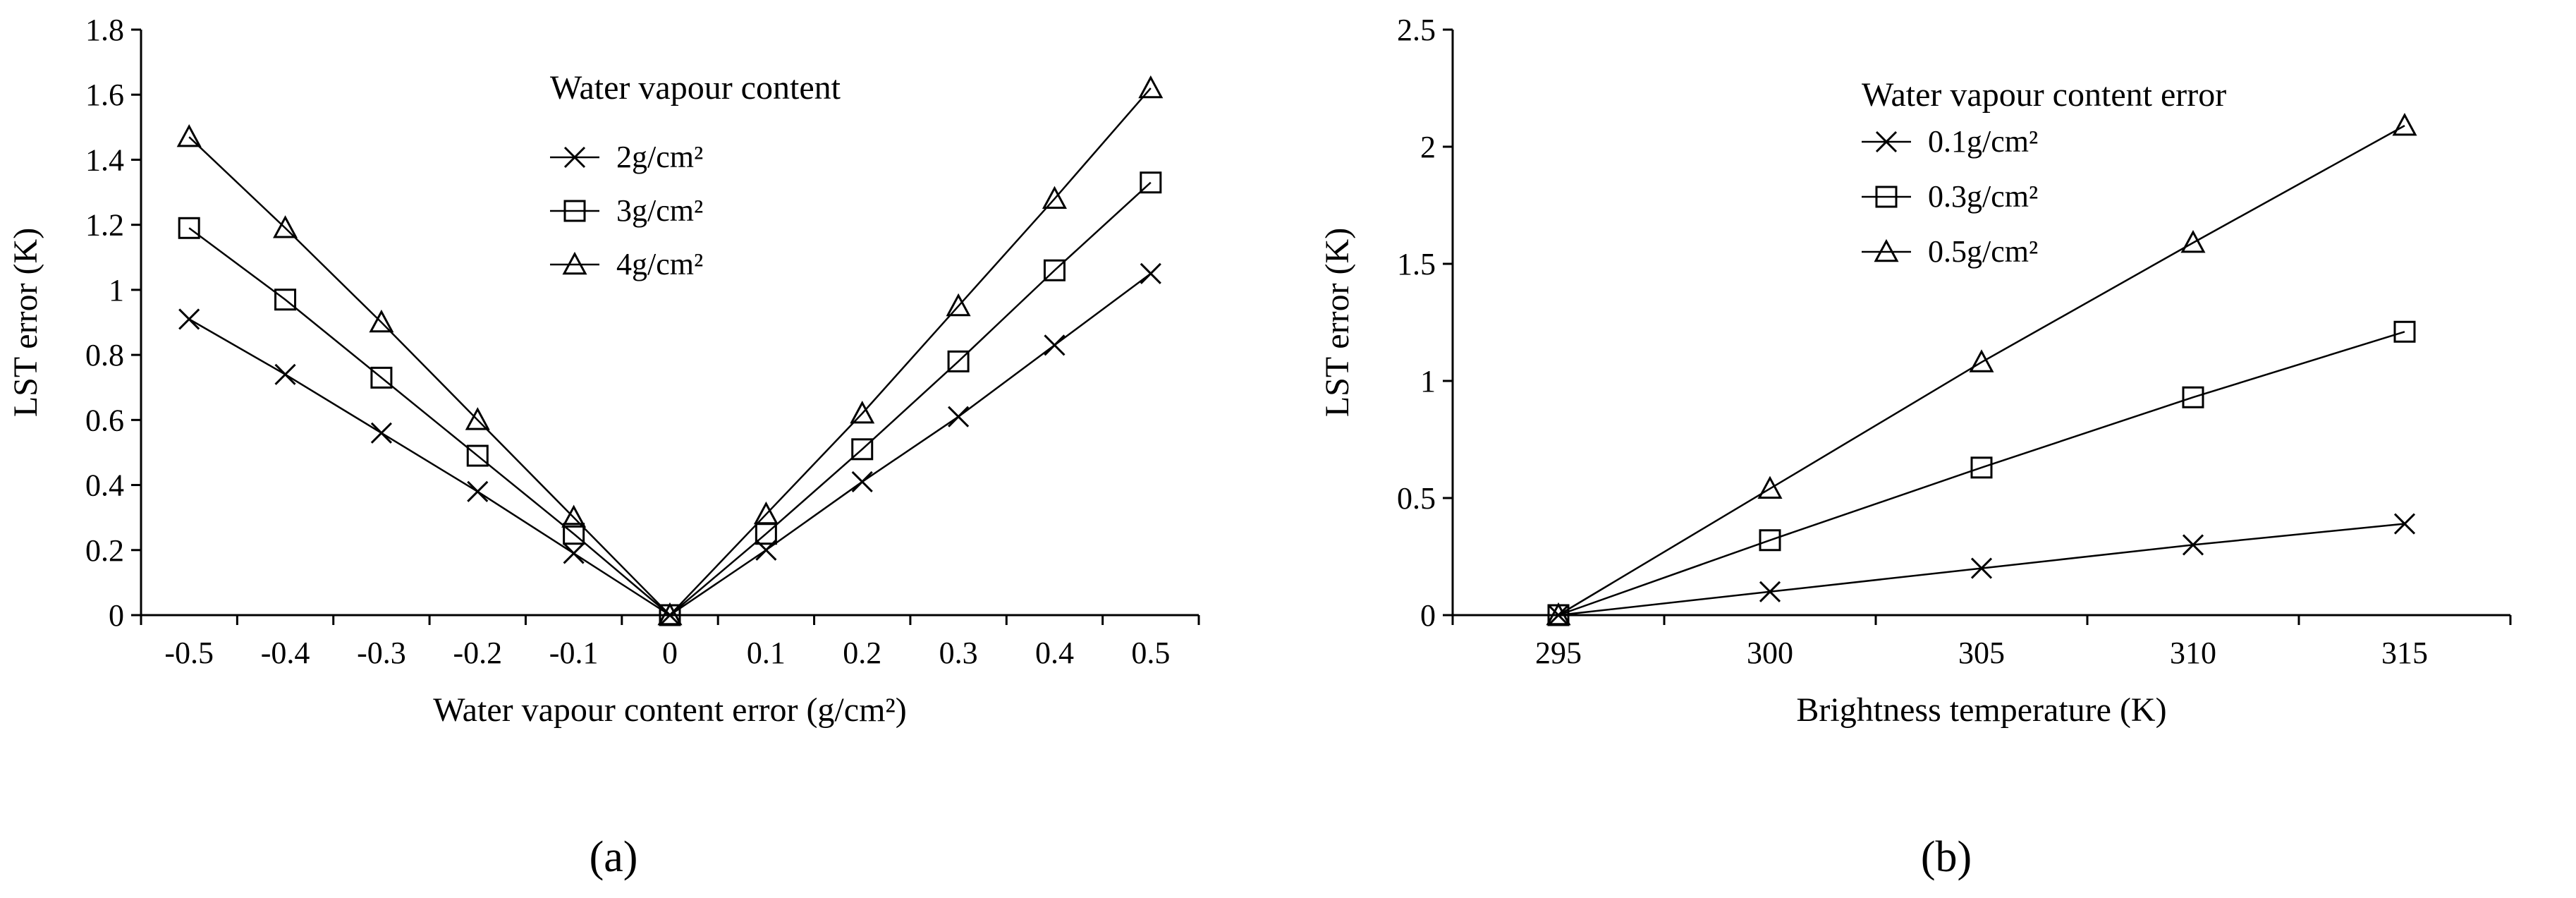 The width and height of the screenshot is (2576, 898). Describe the element at coordinates (1417, 264) in the screenshot. I see `y-tick-label: 1.5` at that location.